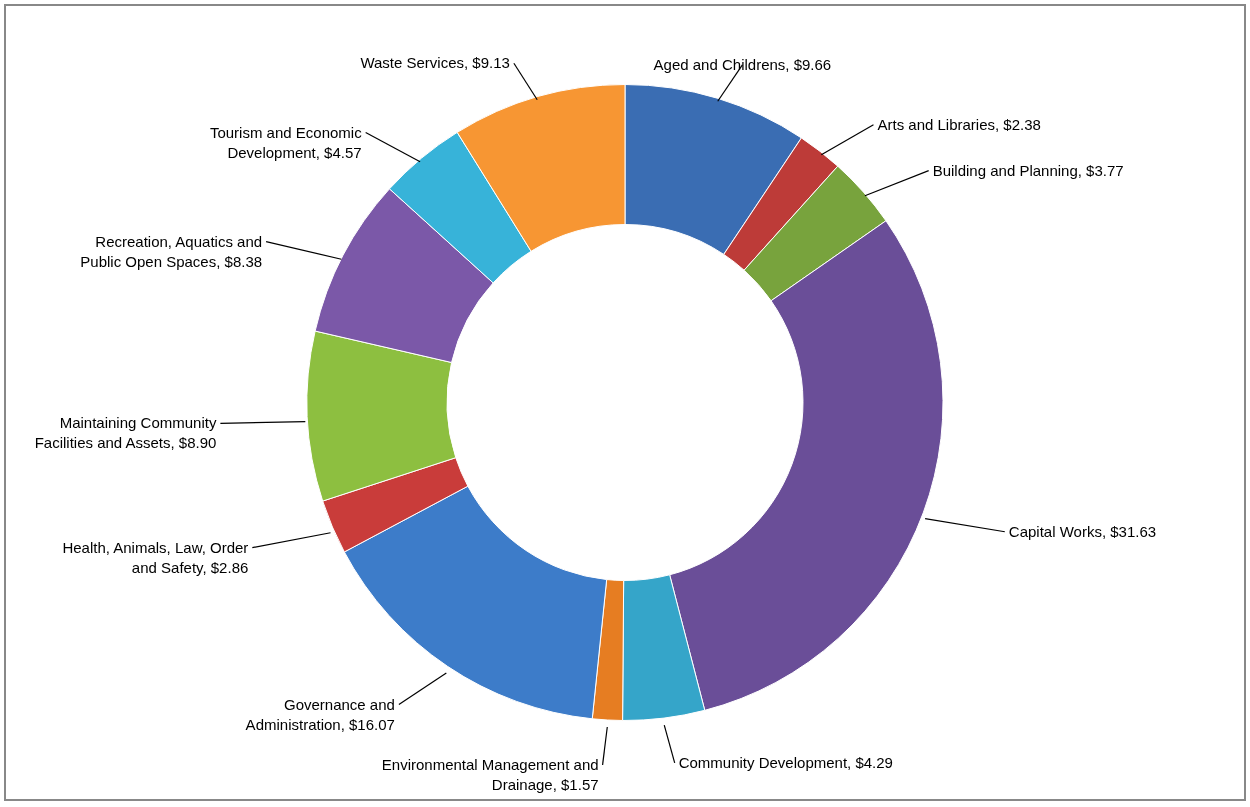 This screenshot has width=1250, height=807. What do you see at coordinates (171, 251) in the screenshot?
I see `slice-label: Recreation, Aquatics and Public Open Spaces, $8.38` at bounding box center [171, 251].